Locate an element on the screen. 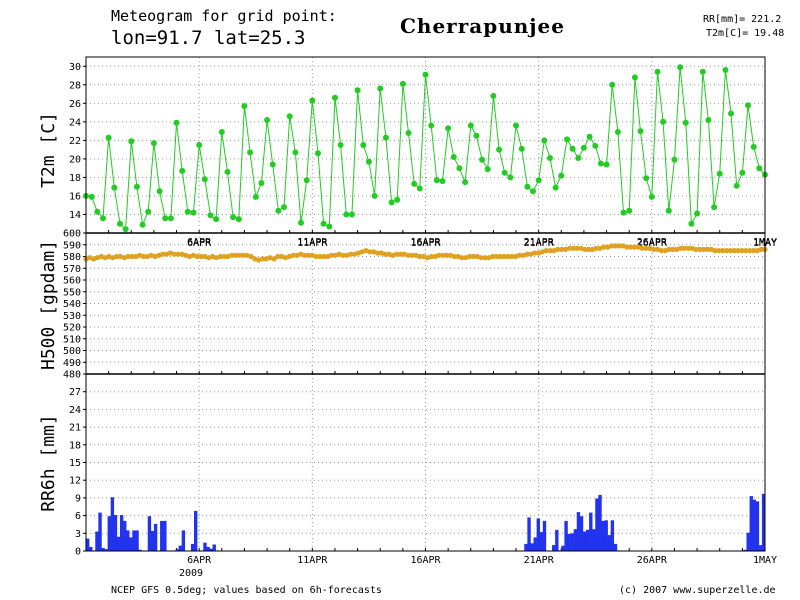 This screenshot has height=600, width=800. rr6h-y-label: RR6h [mm] is located at coordinates (48, 463).